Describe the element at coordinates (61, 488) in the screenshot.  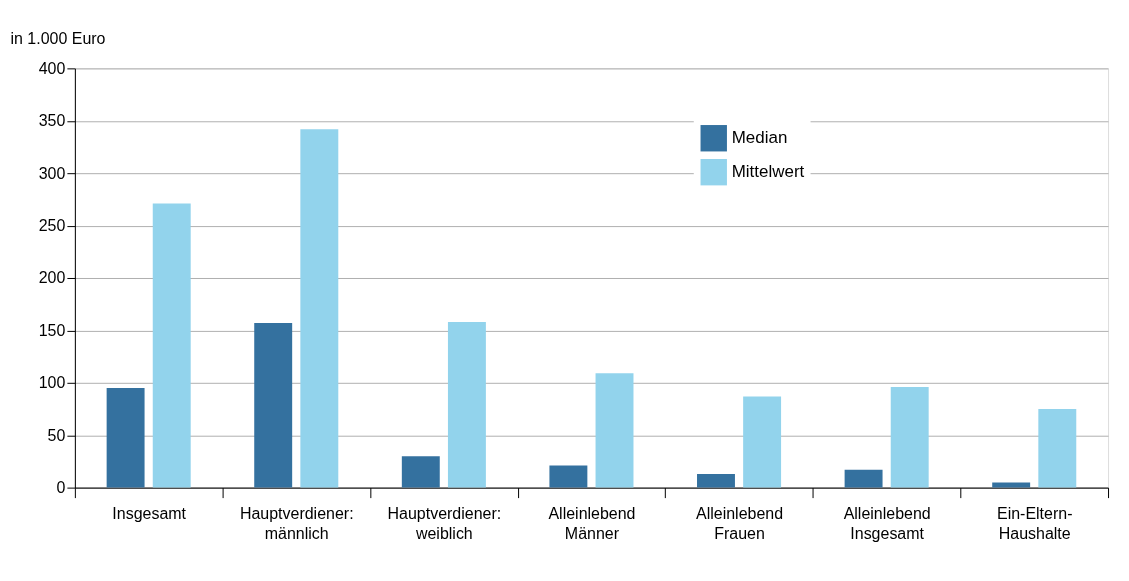
I see `y-tick-label: 0` at that location.